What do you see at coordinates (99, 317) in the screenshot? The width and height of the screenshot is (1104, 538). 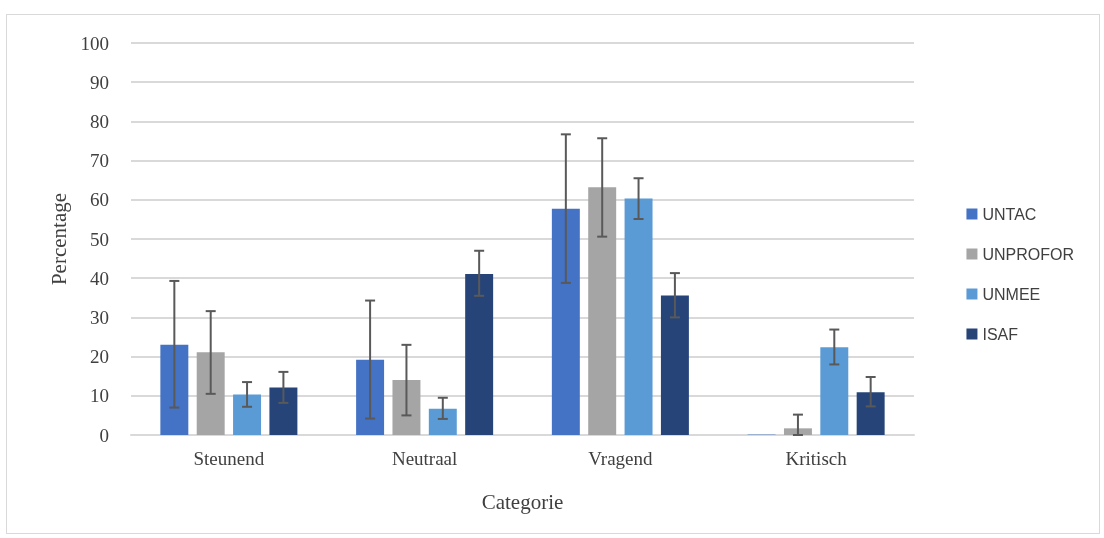 I see `y-tick-label: 30` at bounding box center [99, 317].